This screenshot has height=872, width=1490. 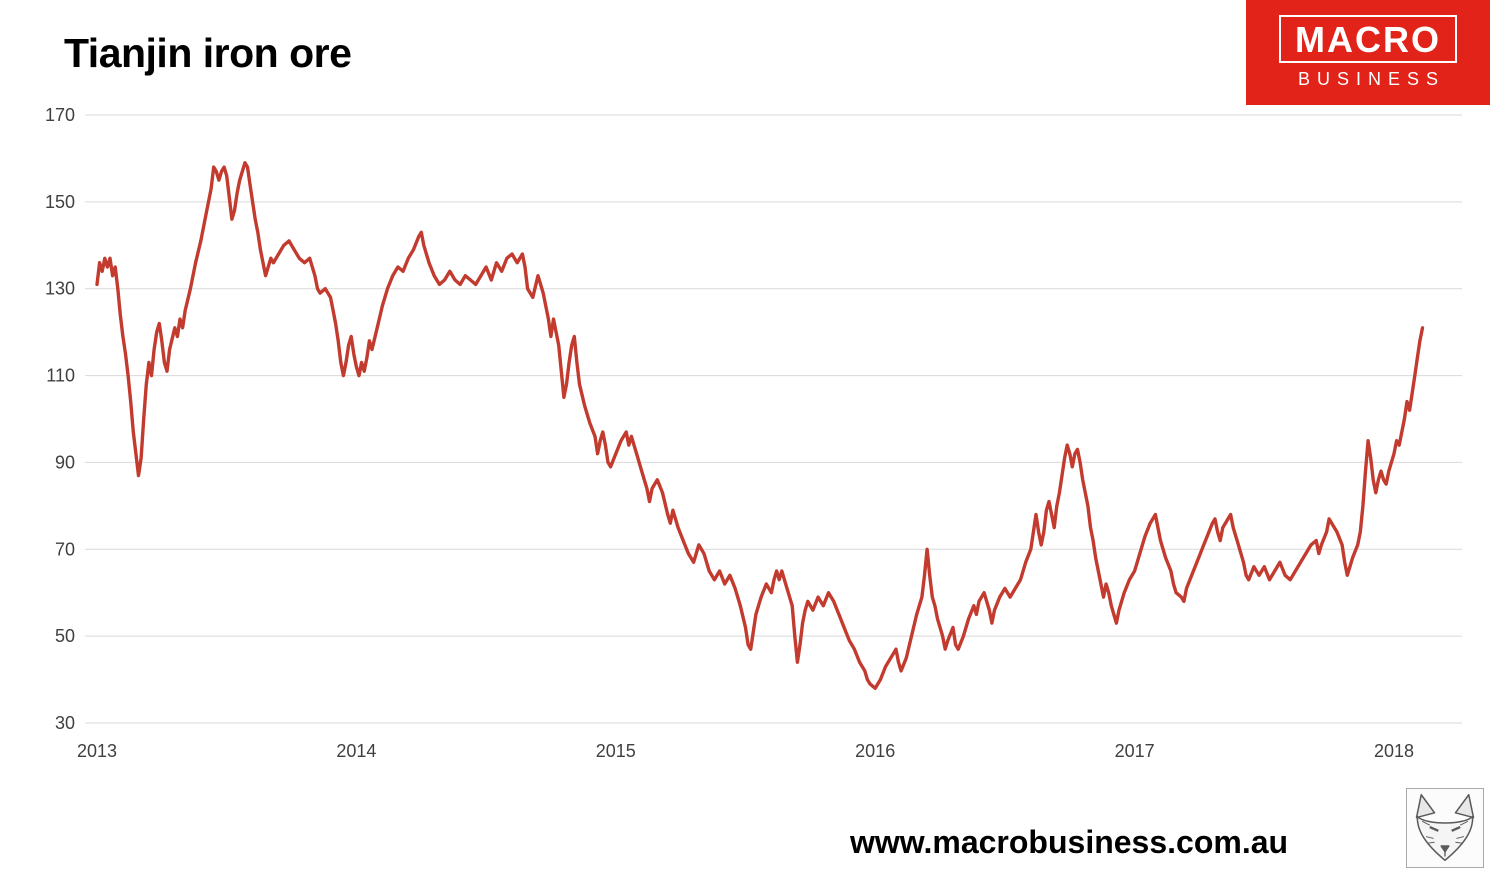 What do you see at coordinates (60, 289) in the screenshot?
I see `svg-text: 130` at bounding box center [60, 289].